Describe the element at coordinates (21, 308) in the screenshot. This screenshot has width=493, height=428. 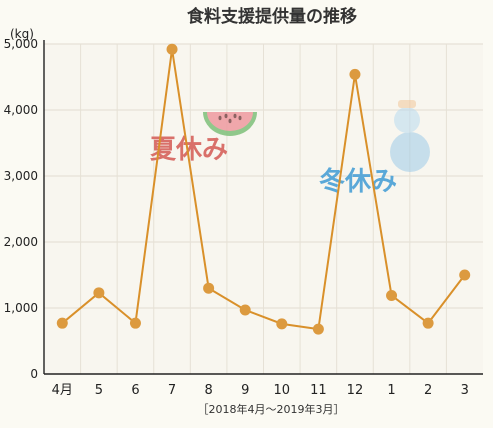
I see `y-tick-label: 1,000` at that location.